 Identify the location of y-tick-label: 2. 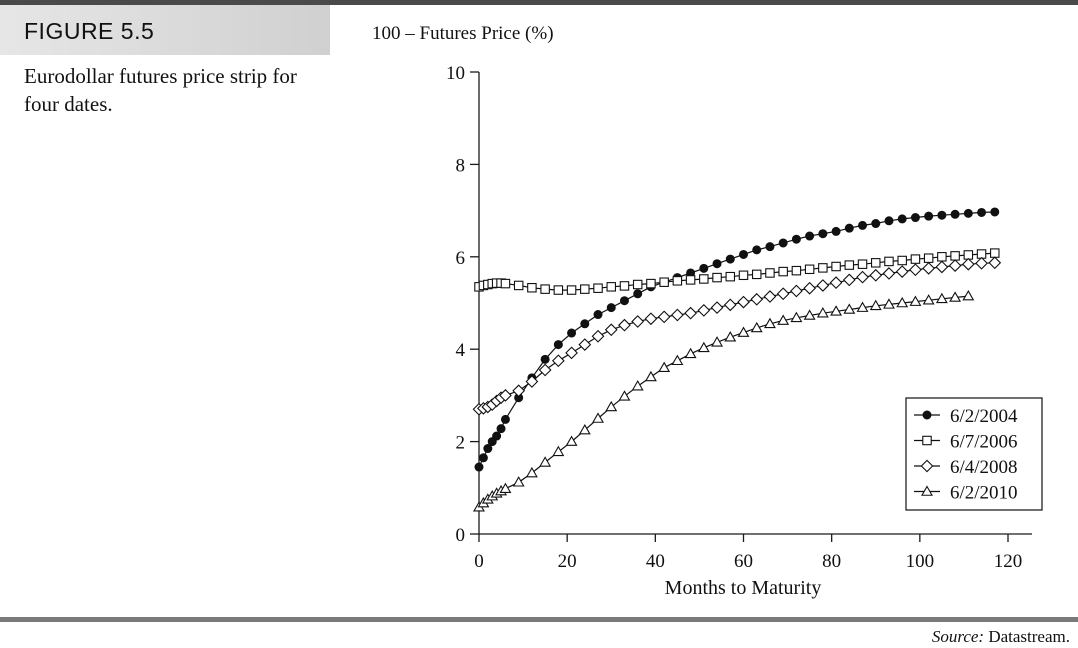
(461, 443).